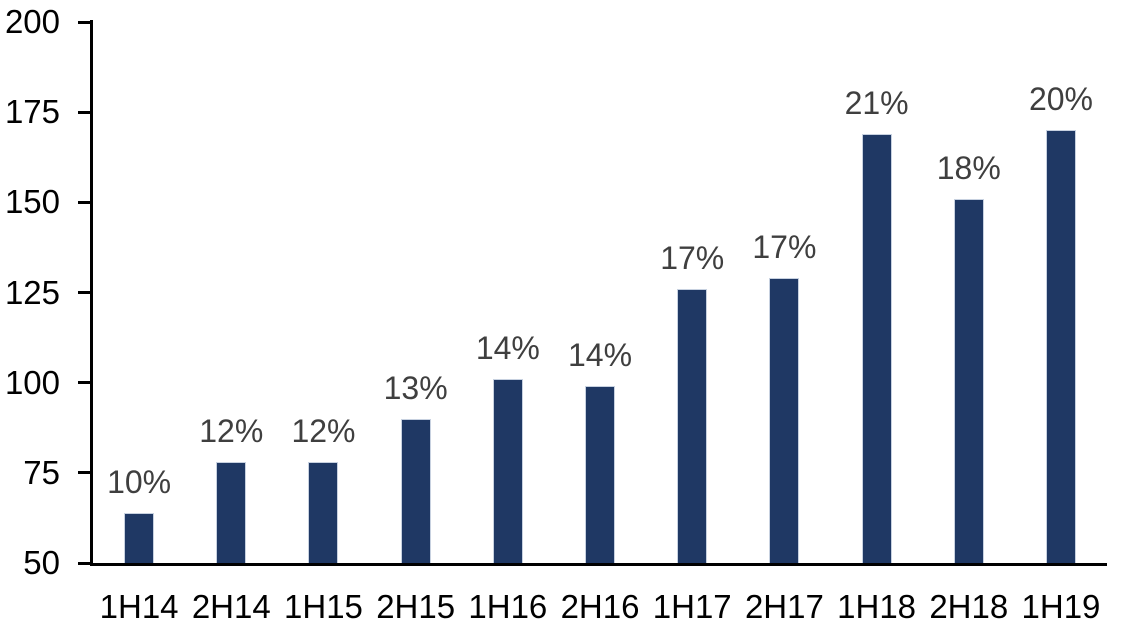 The width and height of the screenshot is (1129, 641). Describe the element at coordinates (139, 481) in the screenshot. I see `bar-data-label: 10%` at that location.